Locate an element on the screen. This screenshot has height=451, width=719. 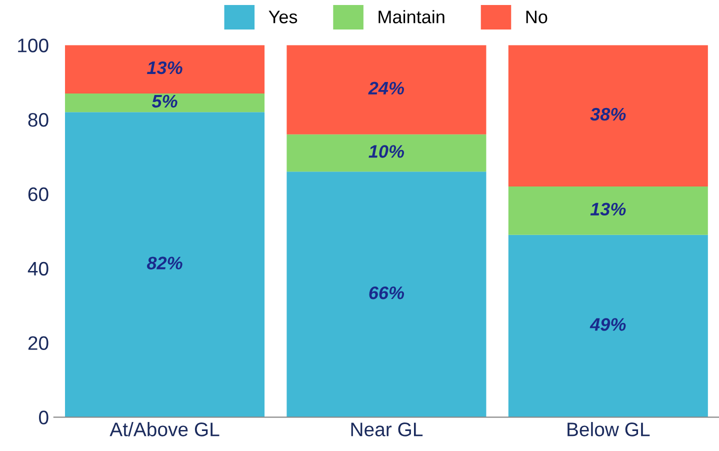
x-tick-label: Near GL is located at coordinates (387, 429).